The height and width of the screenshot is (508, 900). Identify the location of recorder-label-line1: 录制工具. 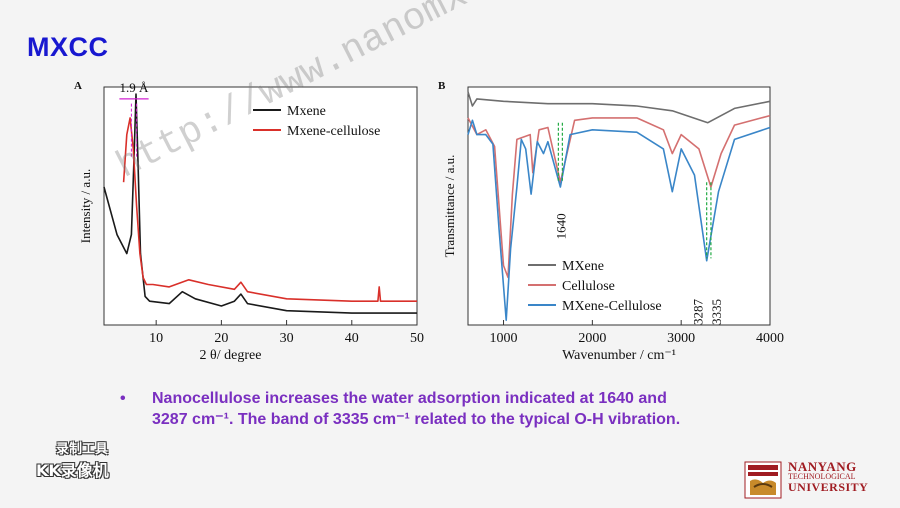
(82, 449).